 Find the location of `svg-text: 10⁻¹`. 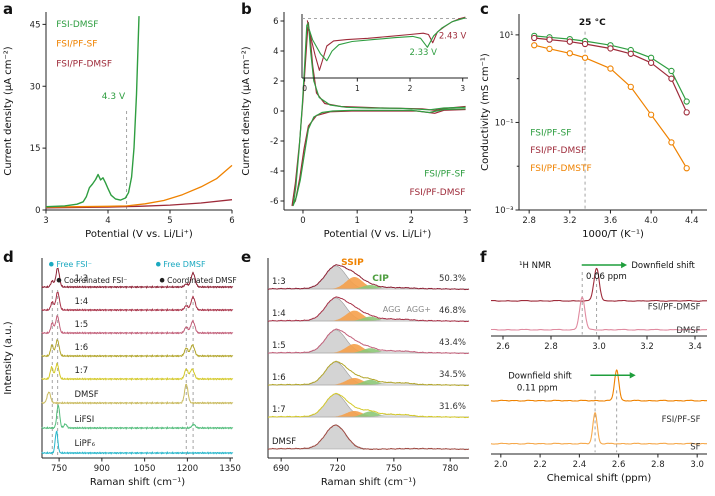

svg-text: 10⁻¹ is located at coordinates (504, 123).